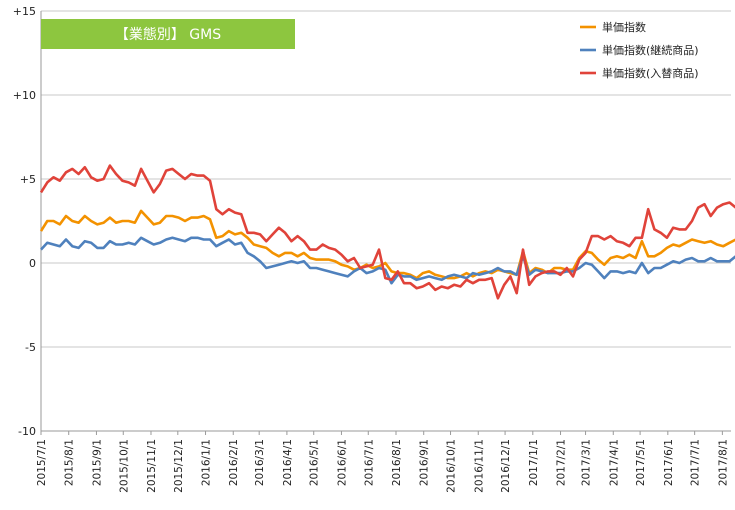 The width and height of the screenshot is (735, 510). I want to click on y-tick-label: 0, so click(32, 263).